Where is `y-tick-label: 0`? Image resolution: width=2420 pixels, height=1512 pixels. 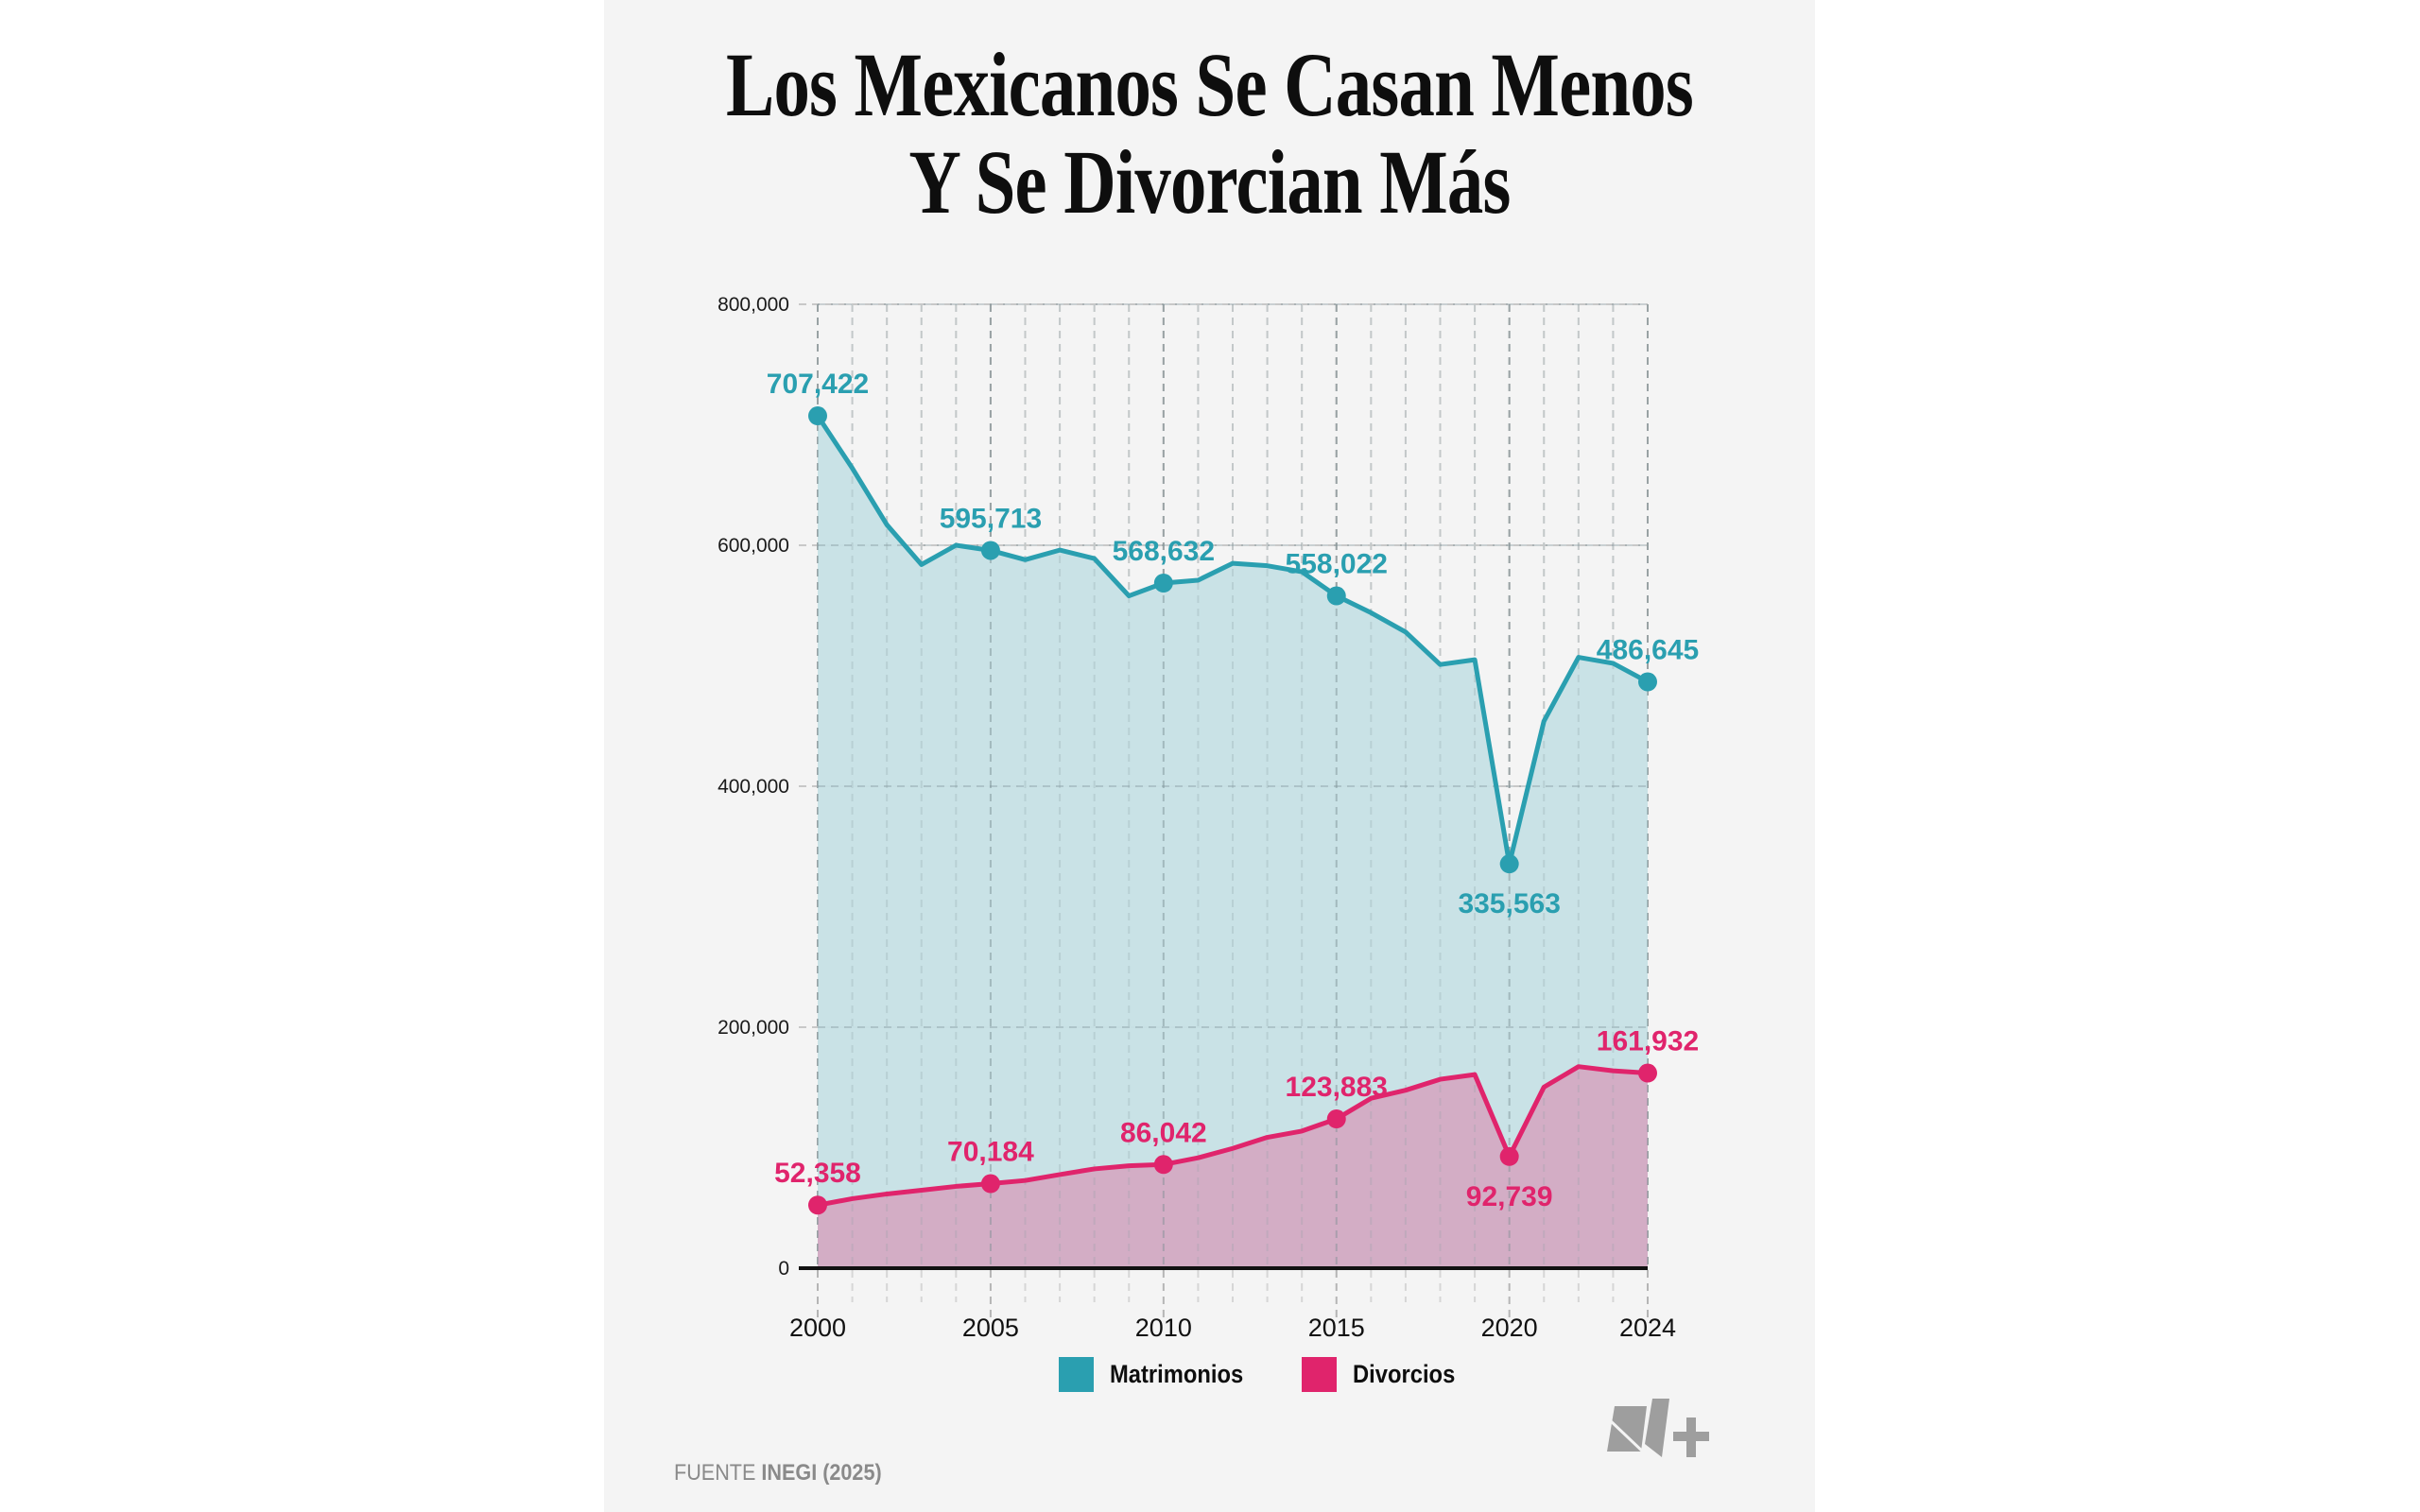
y-tick-label: 0 is located at coordinates (783, 1269).